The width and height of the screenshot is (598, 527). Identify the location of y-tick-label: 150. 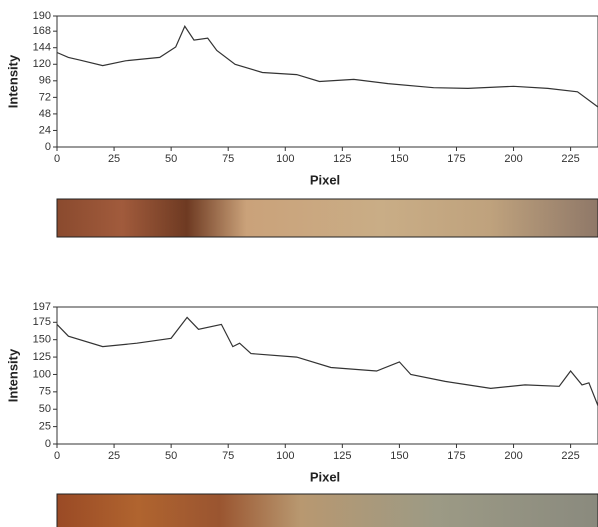
(42, 340).